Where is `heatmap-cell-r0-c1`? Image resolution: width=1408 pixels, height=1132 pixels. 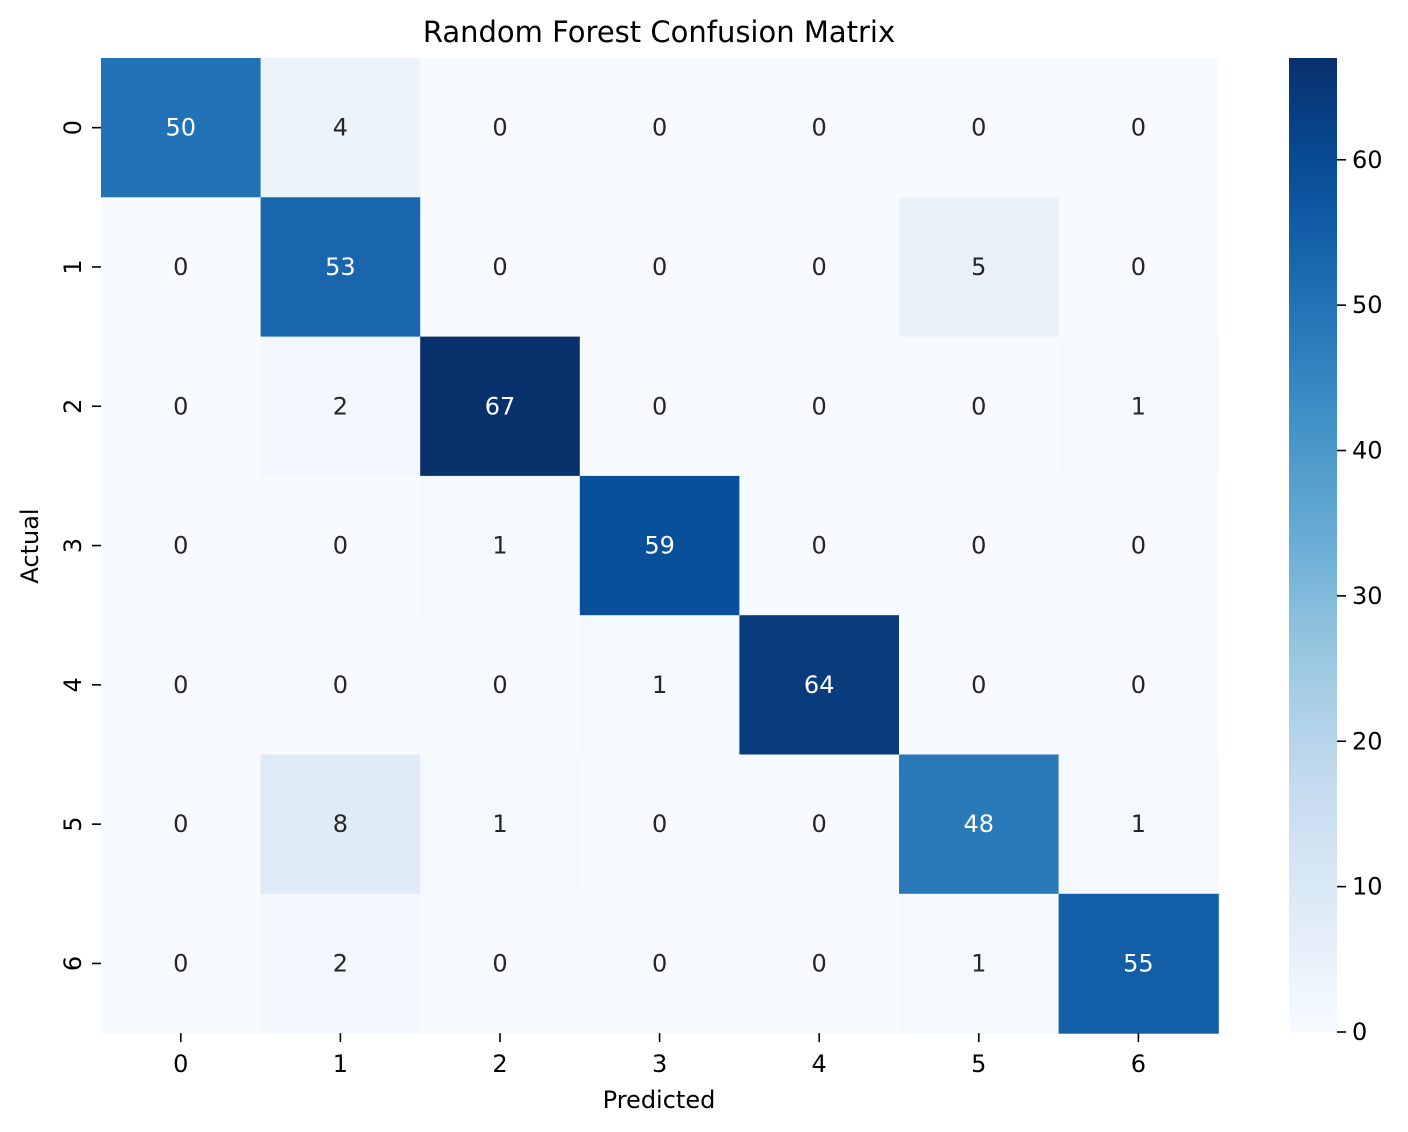 heatmap-cell-r0-c1 is located at coordinates (340, 128).